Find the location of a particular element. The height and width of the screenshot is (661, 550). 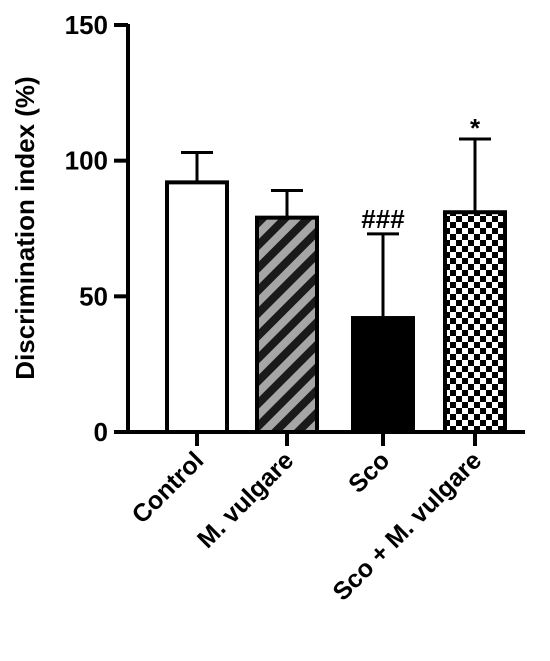

y-tick-label: 50 is located at coordinates (93, 296).